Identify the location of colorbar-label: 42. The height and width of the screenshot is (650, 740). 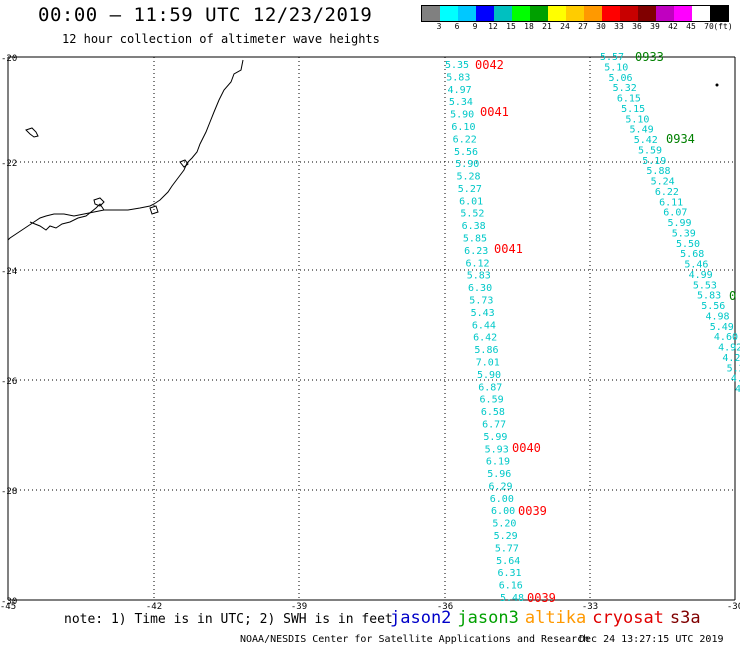
(673, 26).